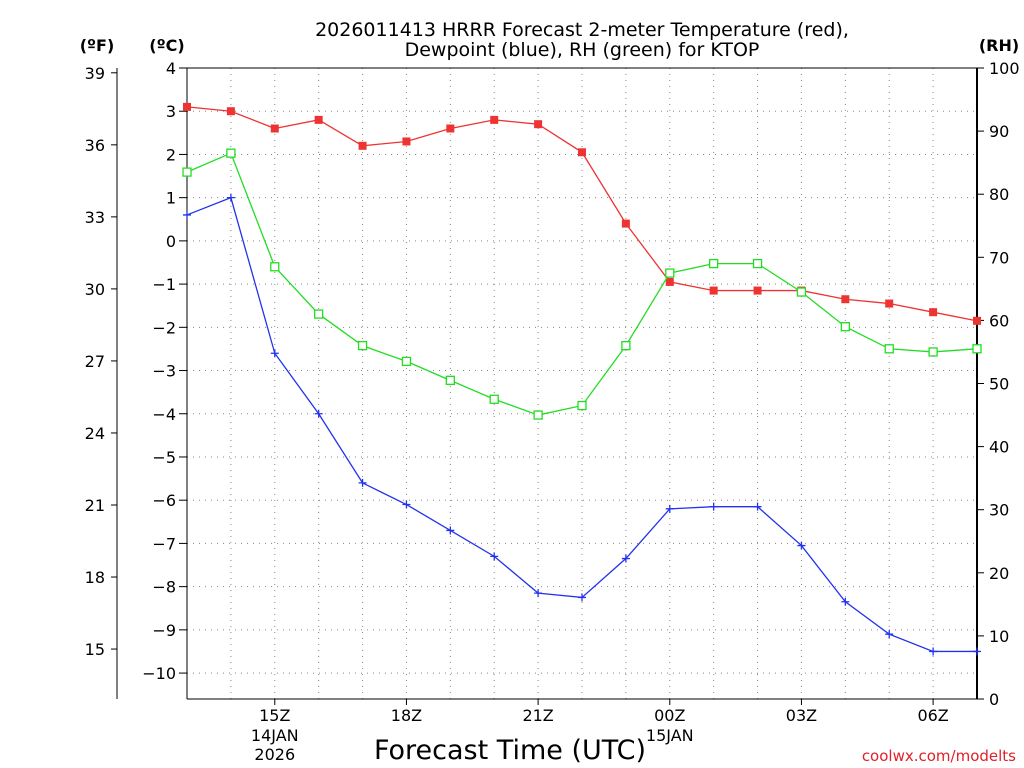  I want to click on fahrenheit-tick-label: 39, so click(95, 73).